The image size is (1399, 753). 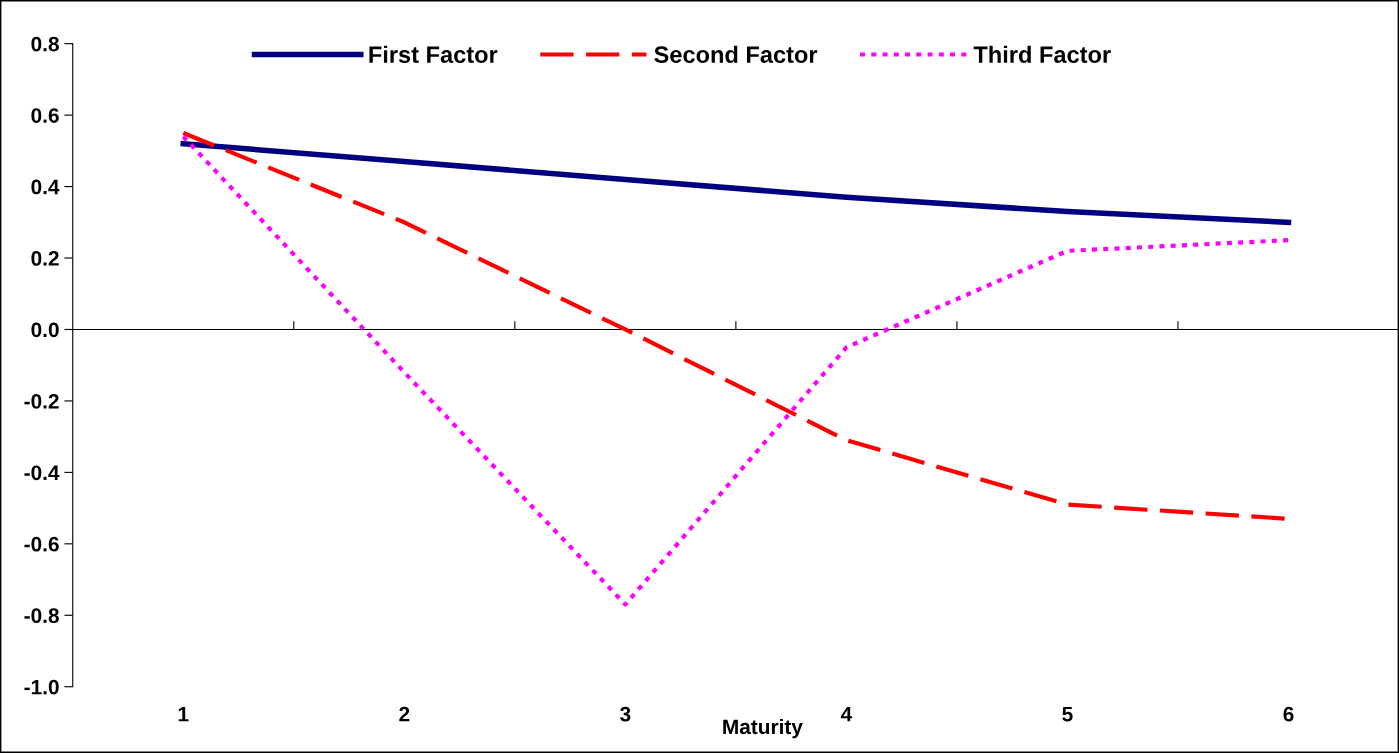 What do you see at coordinates (625, 714) in the screenshot?
I see `x-tick-label: 3` at bounding box center [625, 714].